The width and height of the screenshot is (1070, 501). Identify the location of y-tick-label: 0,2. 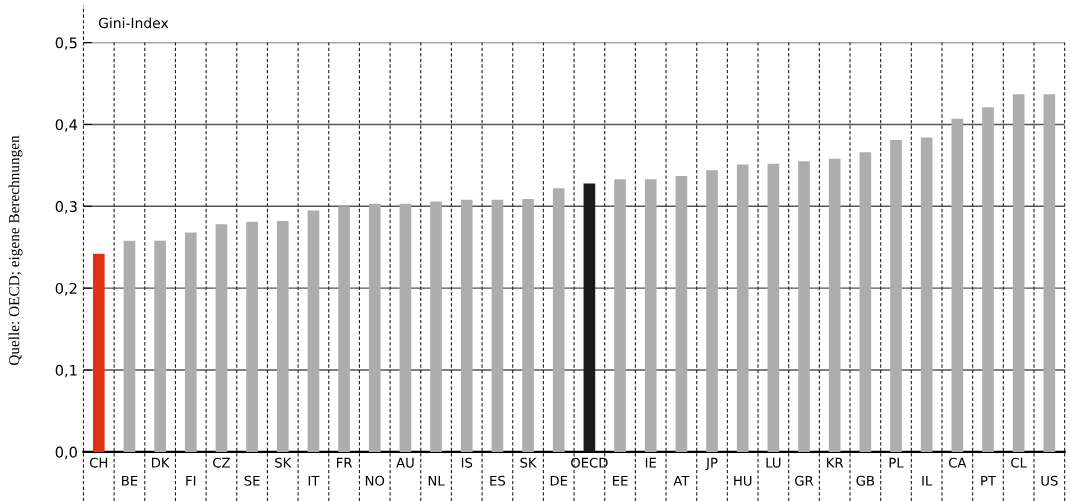
(66, 289).